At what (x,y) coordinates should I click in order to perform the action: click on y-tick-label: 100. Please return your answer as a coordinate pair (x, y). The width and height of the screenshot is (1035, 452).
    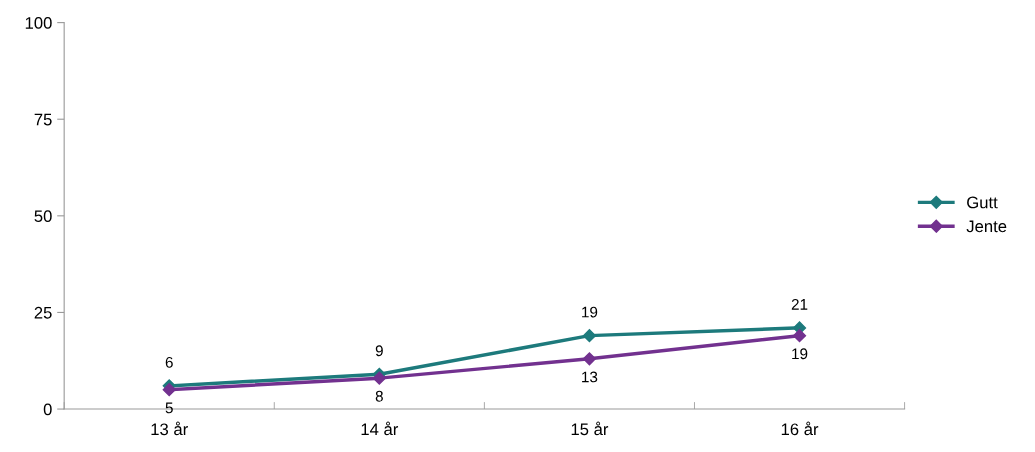
    Looking at the image, I should click on (38, 23).